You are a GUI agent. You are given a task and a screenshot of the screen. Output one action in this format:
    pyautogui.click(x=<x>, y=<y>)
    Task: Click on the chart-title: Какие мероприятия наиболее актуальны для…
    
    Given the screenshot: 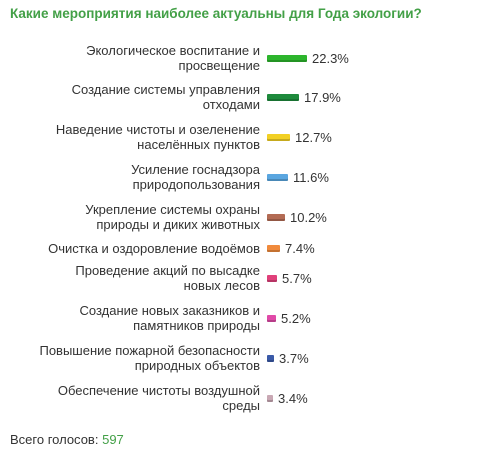 What is the action you would take?
    pyautogui.click(x=216, y=13)
    